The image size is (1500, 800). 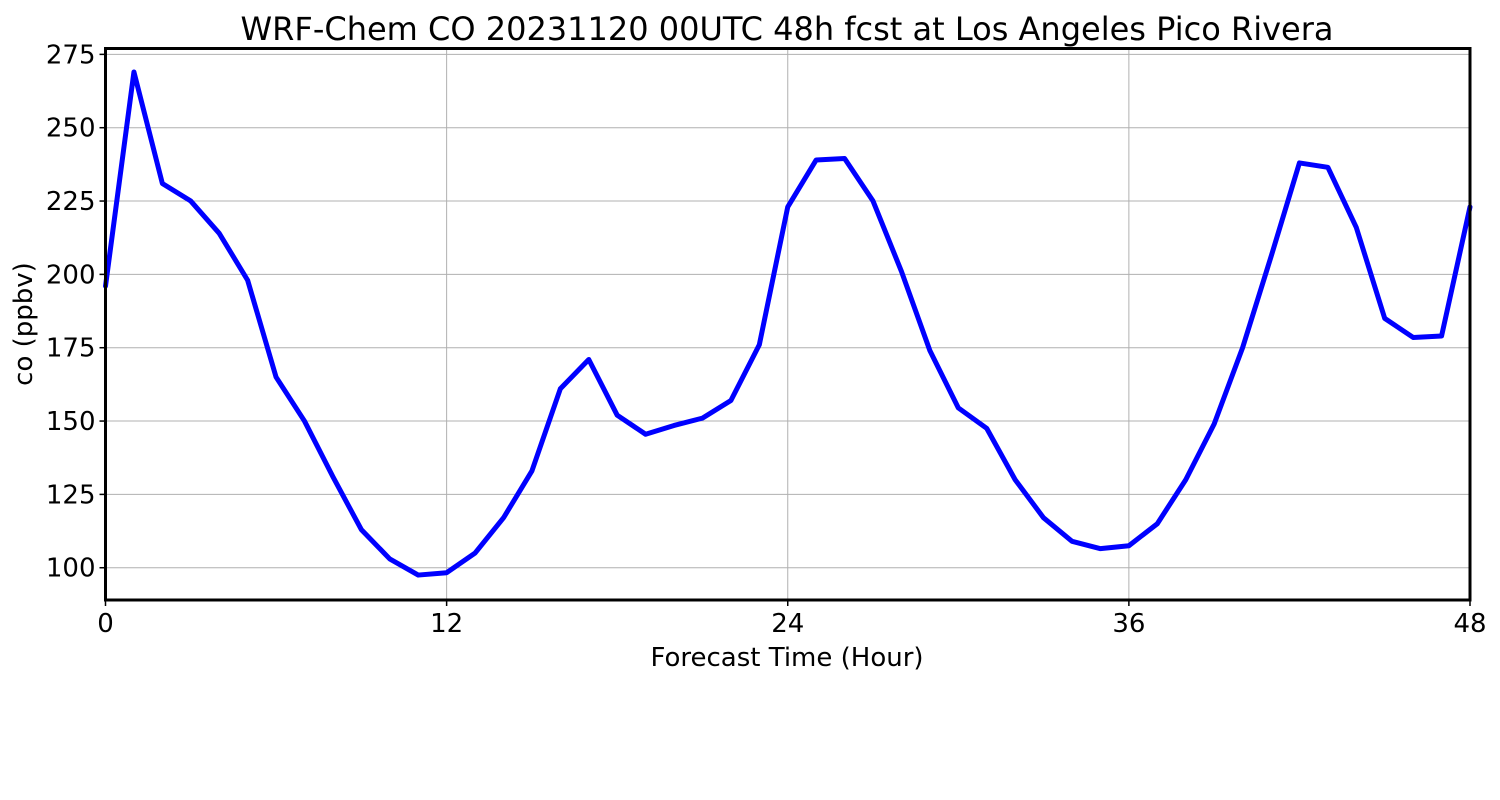 What do you see at coordinates (71, 129) in the screenshot?
I see `y-tick-label: 250` at bounding box center [71, 129].